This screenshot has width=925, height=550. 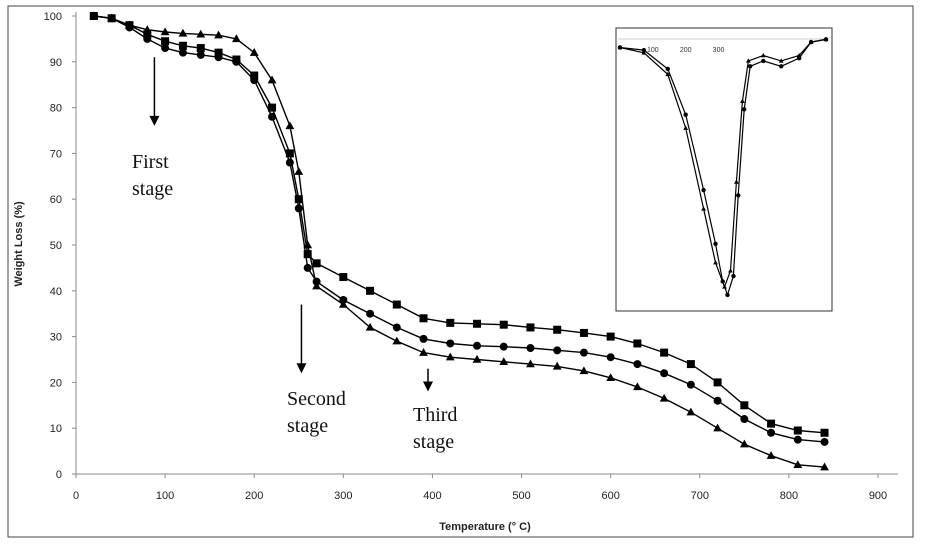 What do you see at coordinates (432, 496) in the screenshot?
I see `x-tick-label: 400` at bounding box center [432, 496].